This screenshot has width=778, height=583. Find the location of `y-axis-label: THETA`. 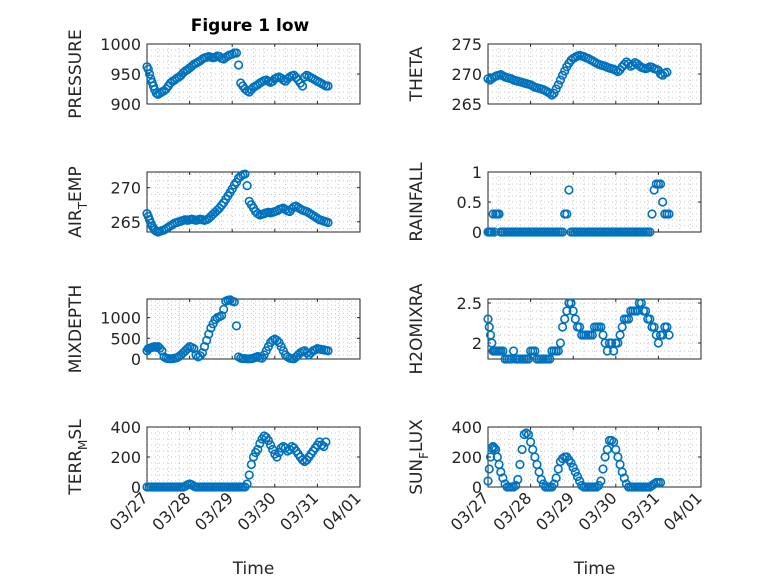

y-axis-label: THETA is located at coordinates (417, 74).